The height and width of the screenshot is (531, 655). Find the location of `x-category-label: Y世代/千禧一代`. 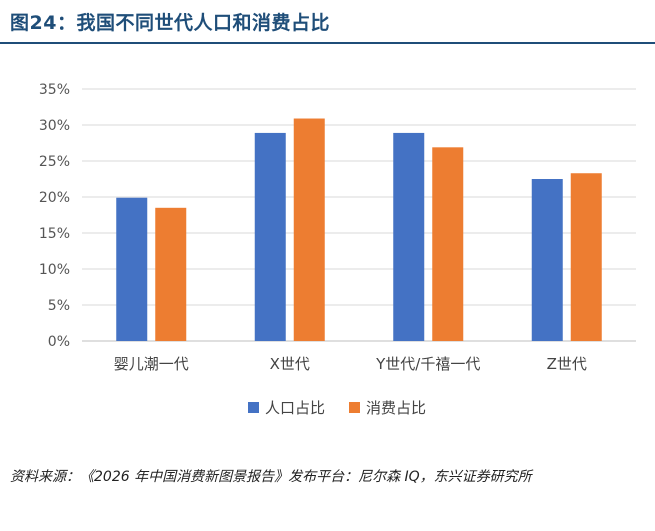

x-category-label: Y世代/千禧一代 is located at coordinates (427, 364).